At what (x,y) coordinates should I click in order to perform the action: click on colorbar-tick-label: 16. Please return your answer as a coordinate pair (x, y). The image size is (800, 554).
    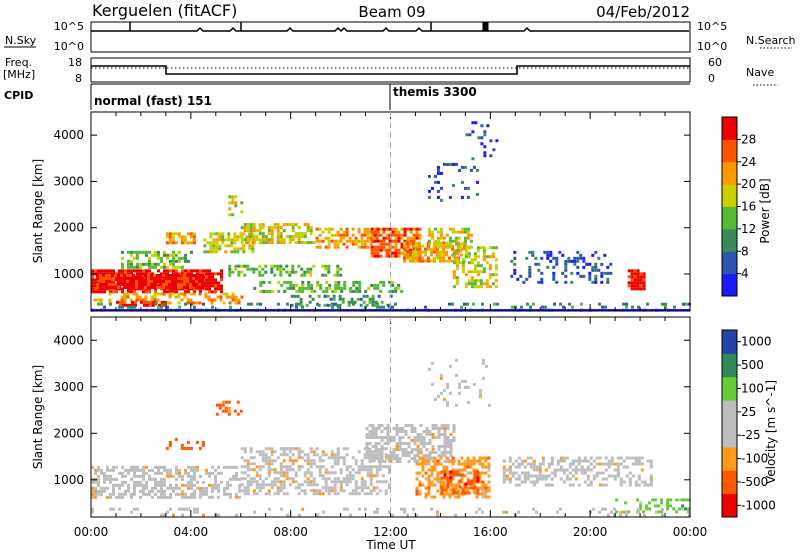
    Looking at the image, I should click on (748, 207).